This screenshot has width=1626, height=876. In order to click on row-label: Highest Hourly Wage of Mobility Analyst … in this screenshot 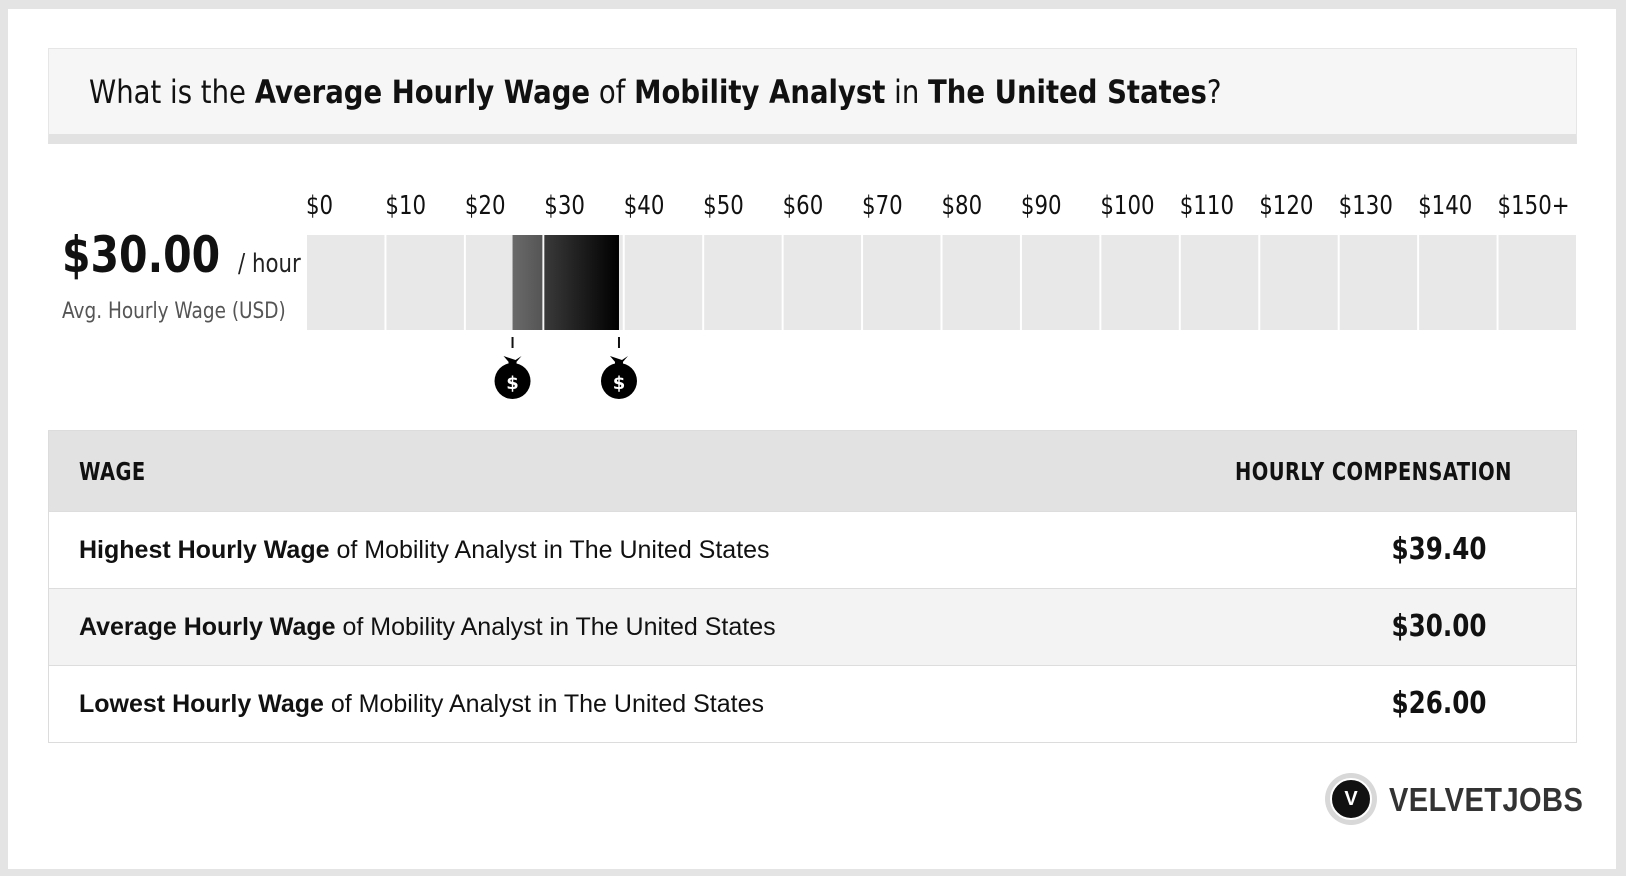, I will do `click(424, 550)`.